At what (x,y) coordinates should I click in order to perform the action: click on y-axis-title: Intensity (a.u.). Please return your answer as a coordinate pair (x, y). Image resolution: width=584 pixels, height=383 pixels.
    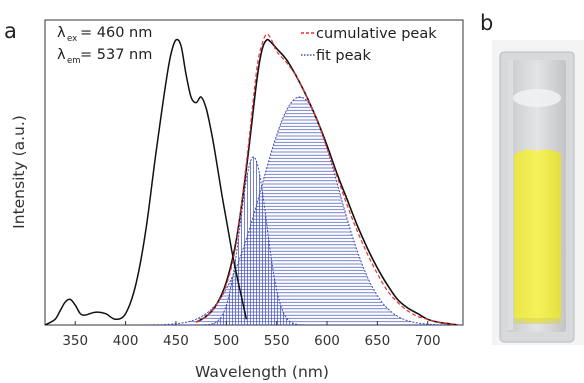
    Looking at the image, I should click on (19, 172).